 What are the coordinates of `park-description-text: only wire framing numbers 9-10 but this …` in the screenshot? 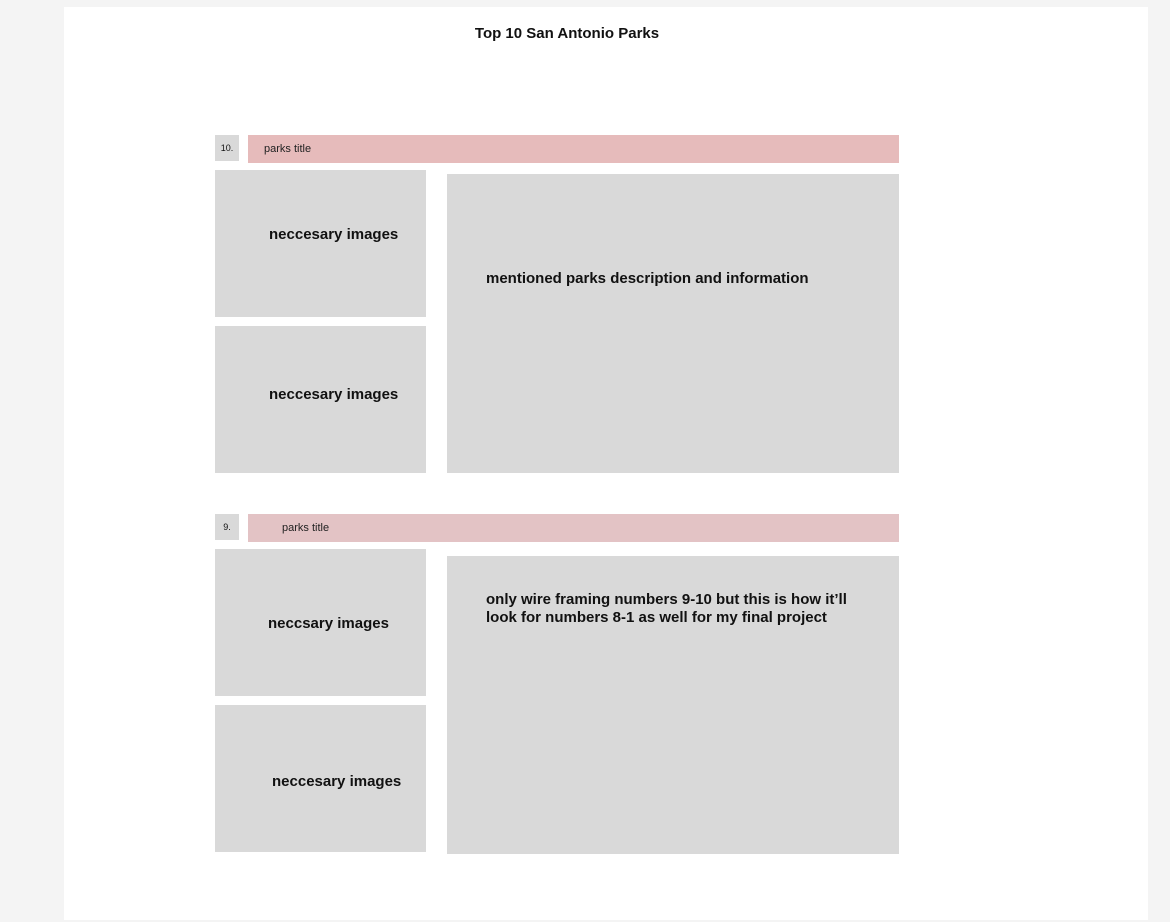 It's located at (666, 608).